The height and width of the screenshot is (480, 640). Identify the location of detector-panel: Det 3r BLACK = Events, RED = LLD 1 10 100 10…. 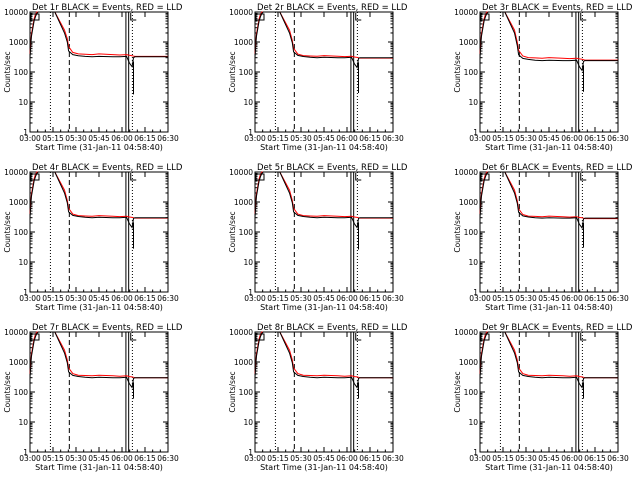
(543, 77).